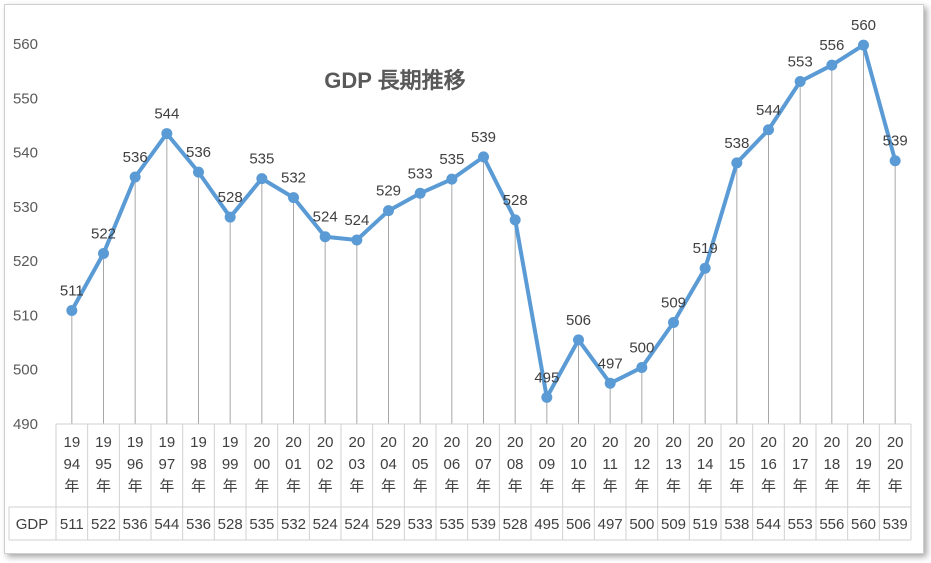 This screenshot has width=931, height=563. What do you see at coordinates (483, 524) in the screenshot?
I see `table-value-cell: 539` at bounding box center [483, 524].